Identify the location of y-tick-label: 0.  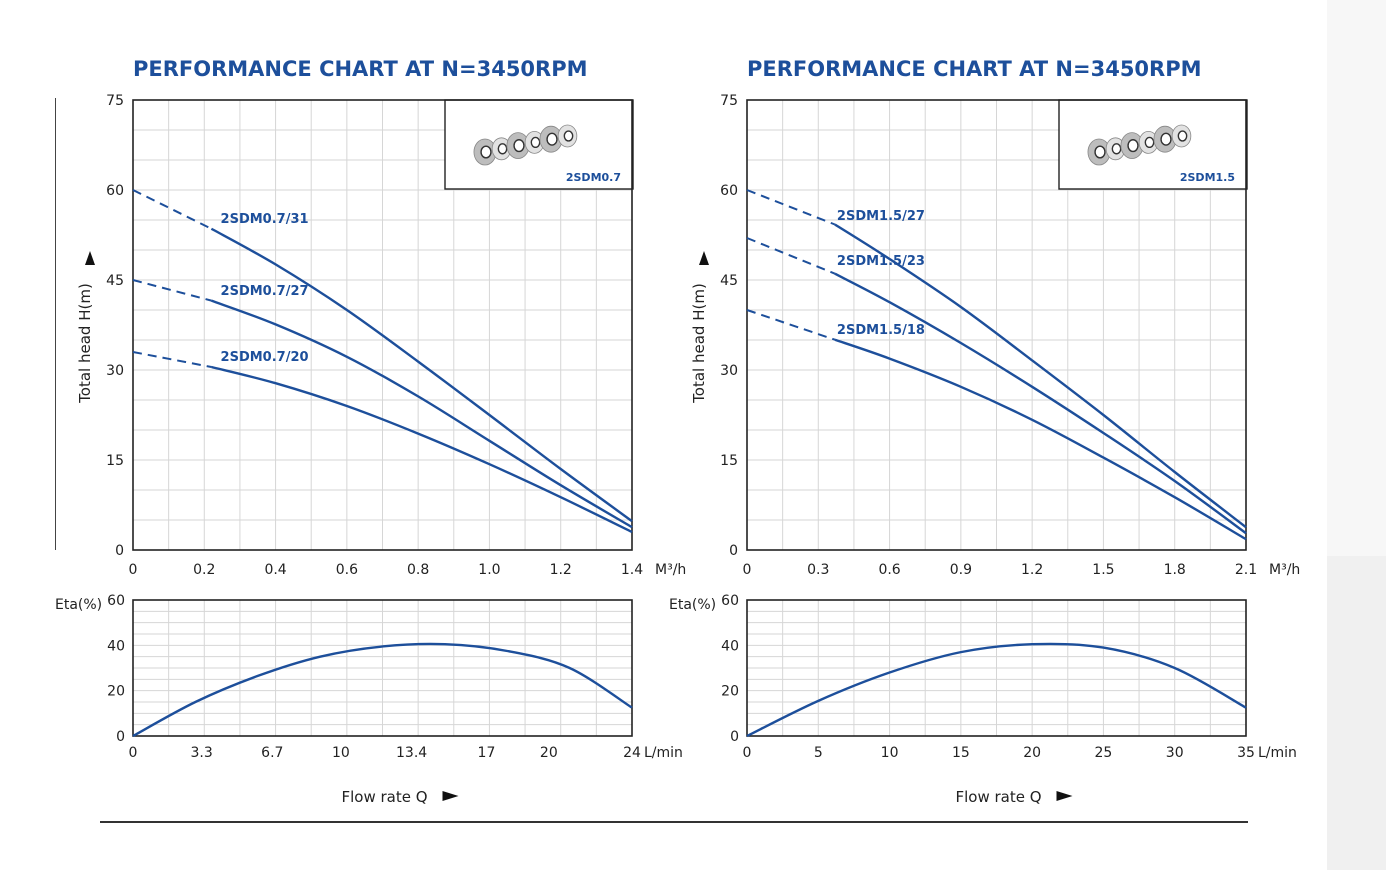
(119, 551).